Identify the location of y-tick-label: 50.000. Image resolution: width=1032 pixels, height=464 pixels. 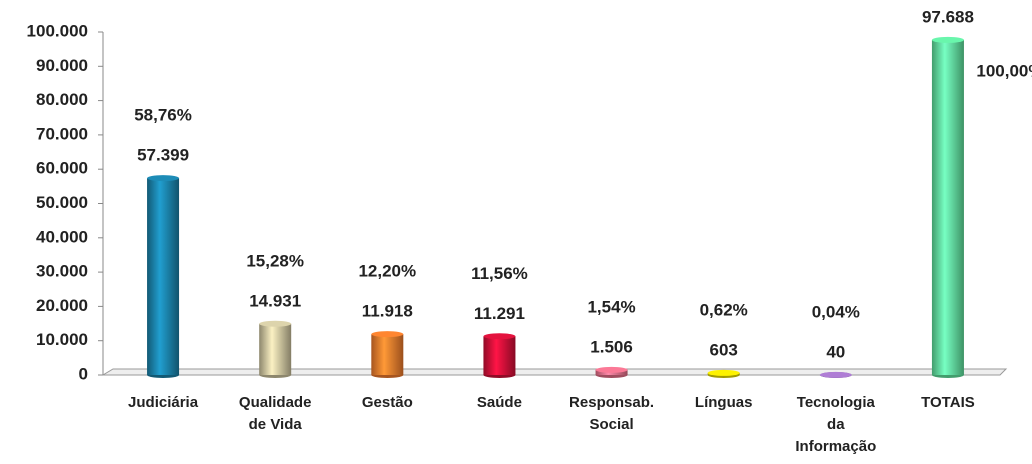
(62, 202).